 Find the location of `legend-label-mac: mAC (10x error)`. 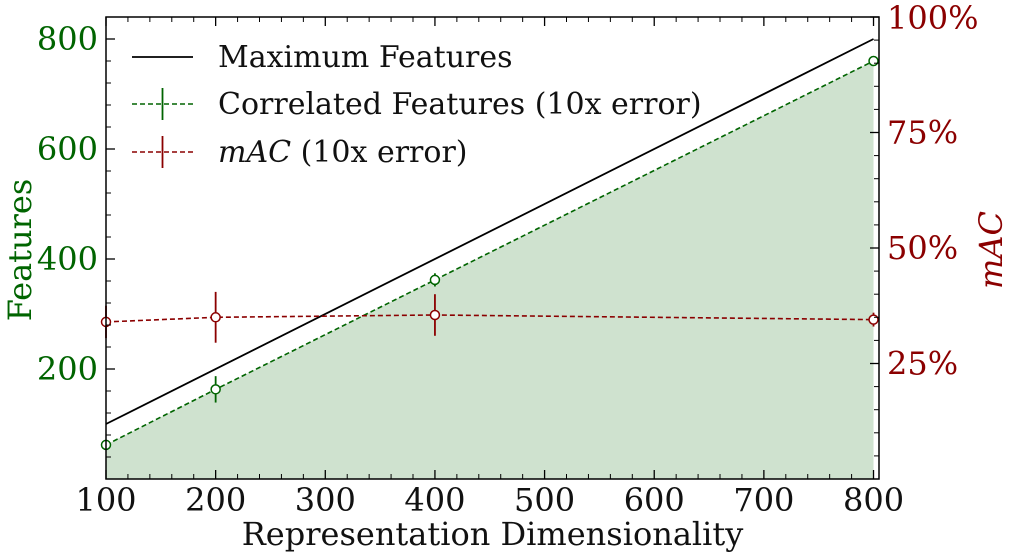

legend-label-mac: mAC (10x error) is located at coordinates (343, 152).